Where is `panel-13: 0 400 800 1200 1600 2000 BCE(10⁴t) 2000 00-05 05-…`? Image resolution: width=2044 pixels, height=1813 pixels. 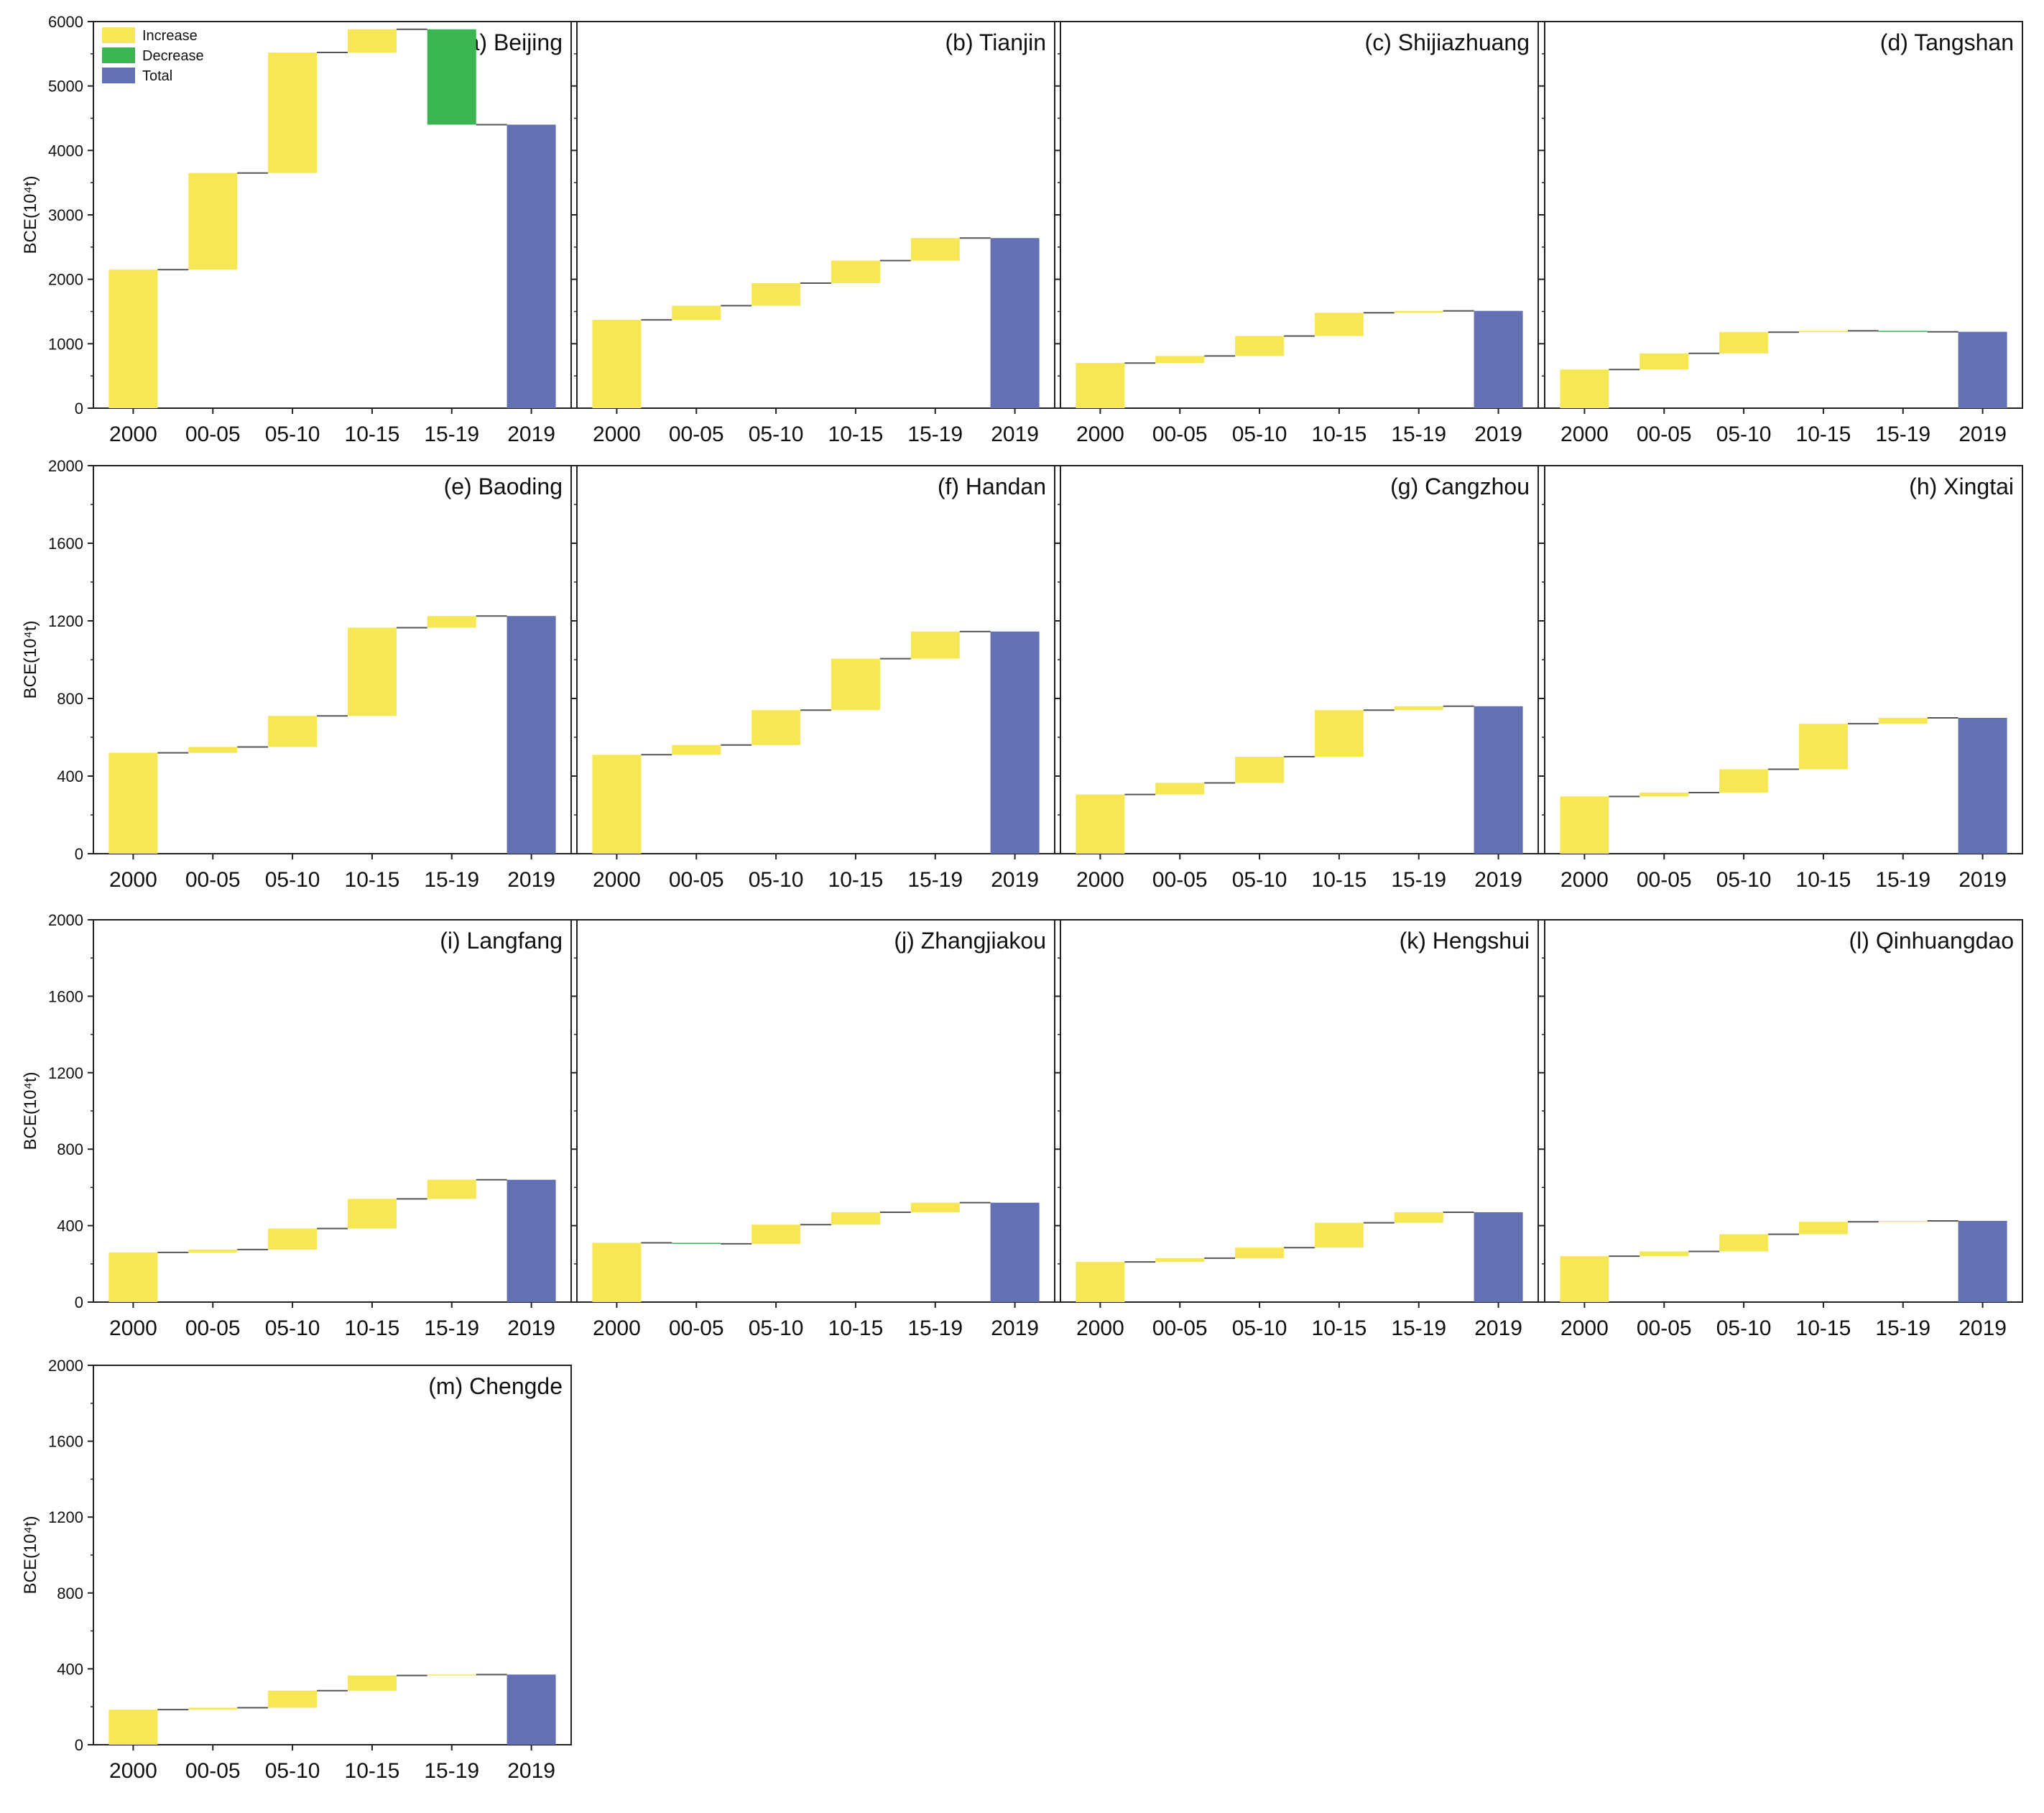 panel-13: 0 400 800 1200 1600 2000 BCE(10⁴t) 2000 00-05 05-… is located at coordinates (296, 1570).